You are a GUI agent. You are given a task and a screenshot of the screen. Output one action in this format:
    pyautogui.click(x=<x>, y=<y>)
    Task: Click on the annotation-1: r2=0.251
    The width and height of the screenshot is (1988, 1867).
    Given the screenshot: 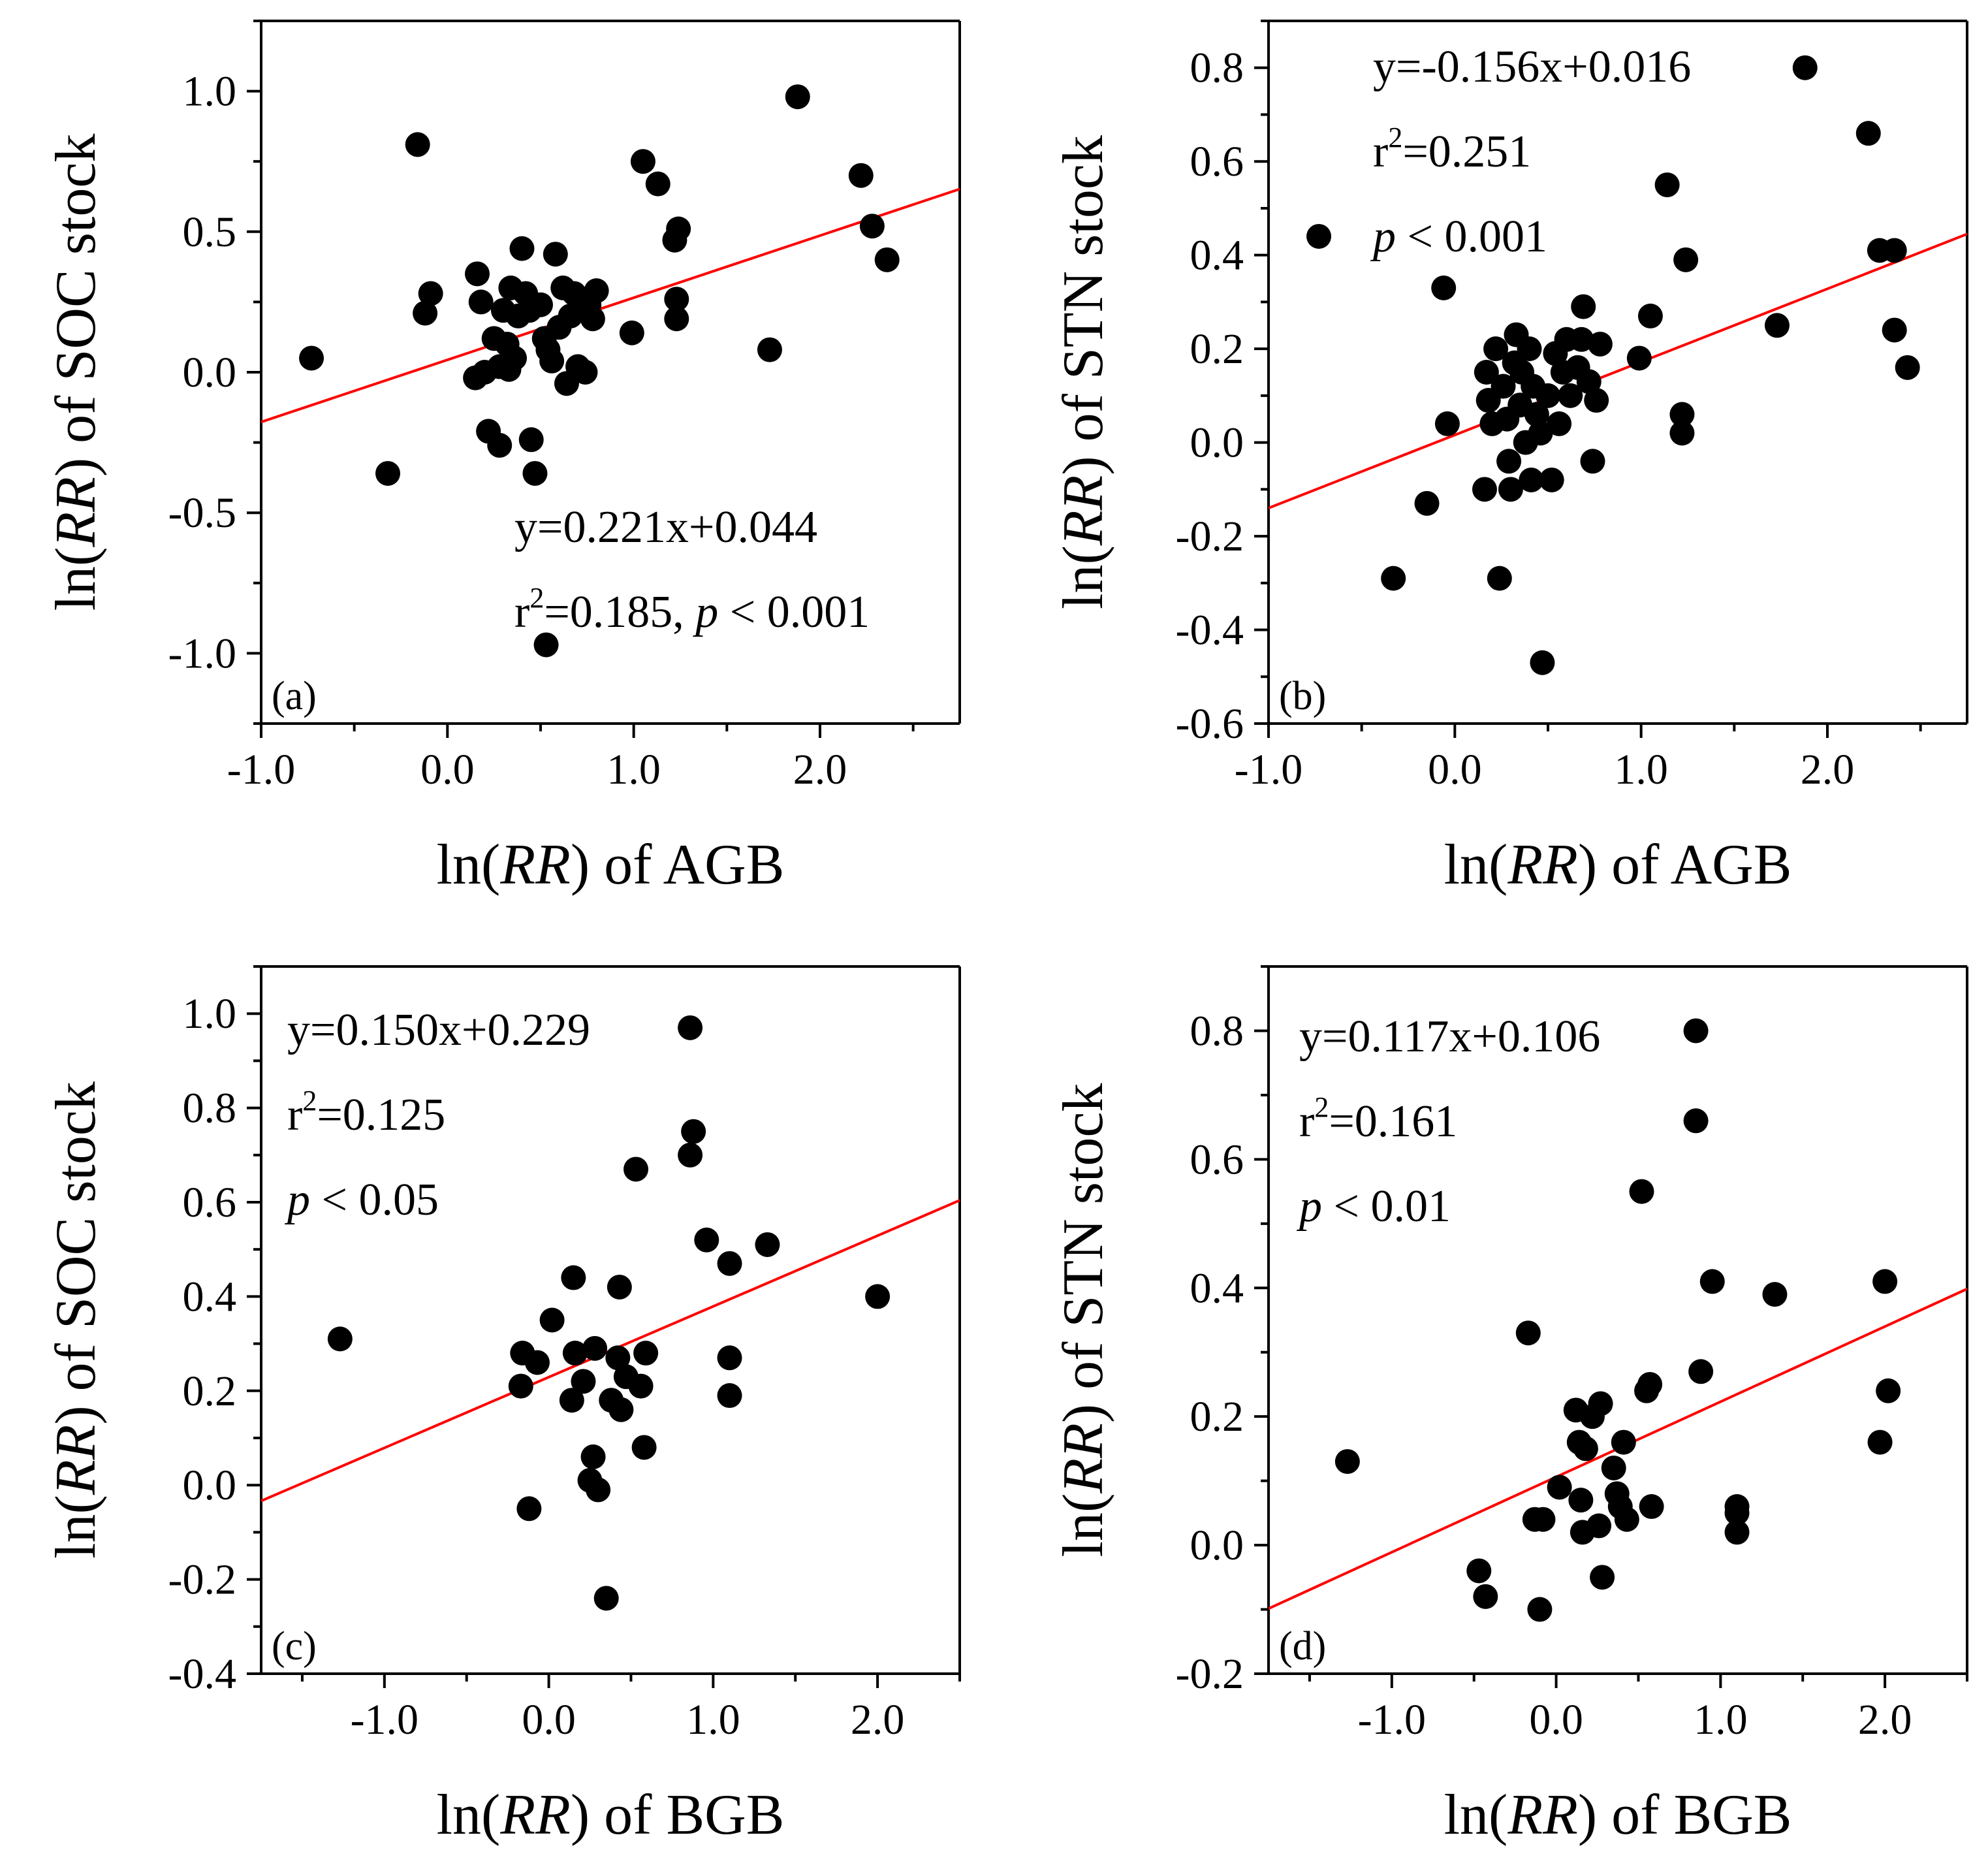 What is the action you would take?
    pyautogui.click(x=1452, y=149)
    